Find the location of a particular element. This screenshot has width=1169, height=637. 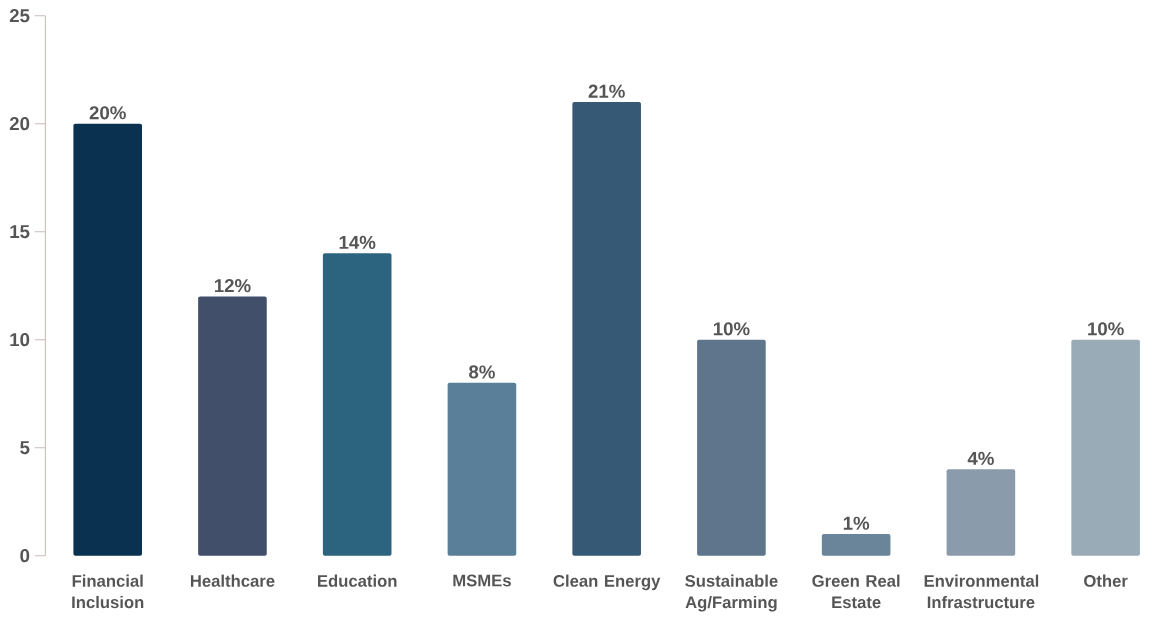

x-tick-label: MSMEs is located at coordinates (482, 580).